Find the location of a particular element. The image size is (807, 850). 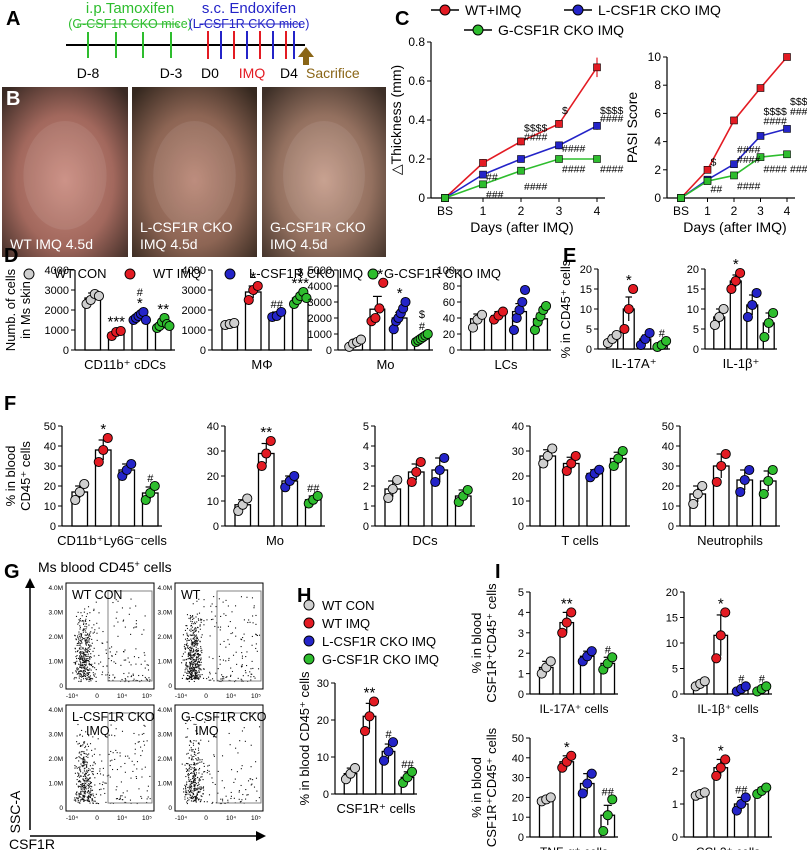

significance-label: ** is located at coordinates (567, 603).